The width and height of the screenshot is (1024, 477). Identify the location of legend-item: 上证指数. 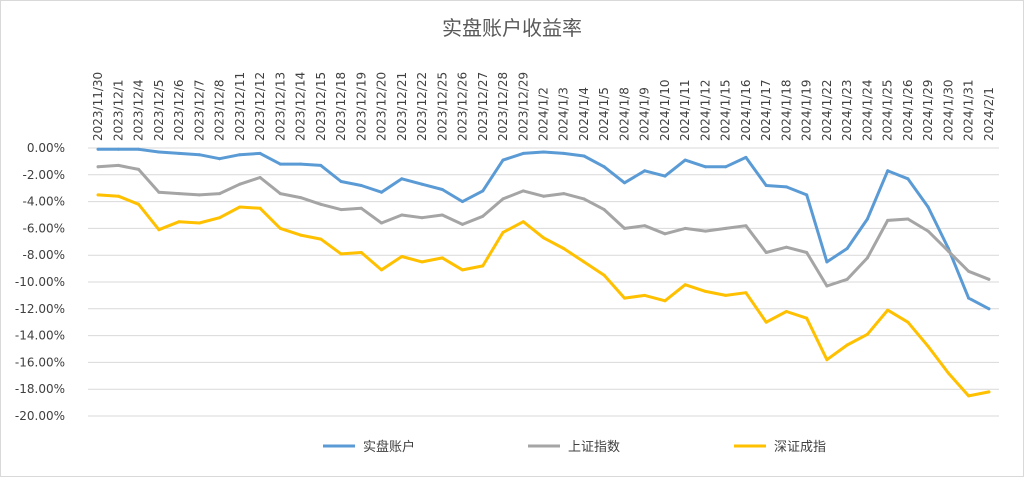
(574, 447).